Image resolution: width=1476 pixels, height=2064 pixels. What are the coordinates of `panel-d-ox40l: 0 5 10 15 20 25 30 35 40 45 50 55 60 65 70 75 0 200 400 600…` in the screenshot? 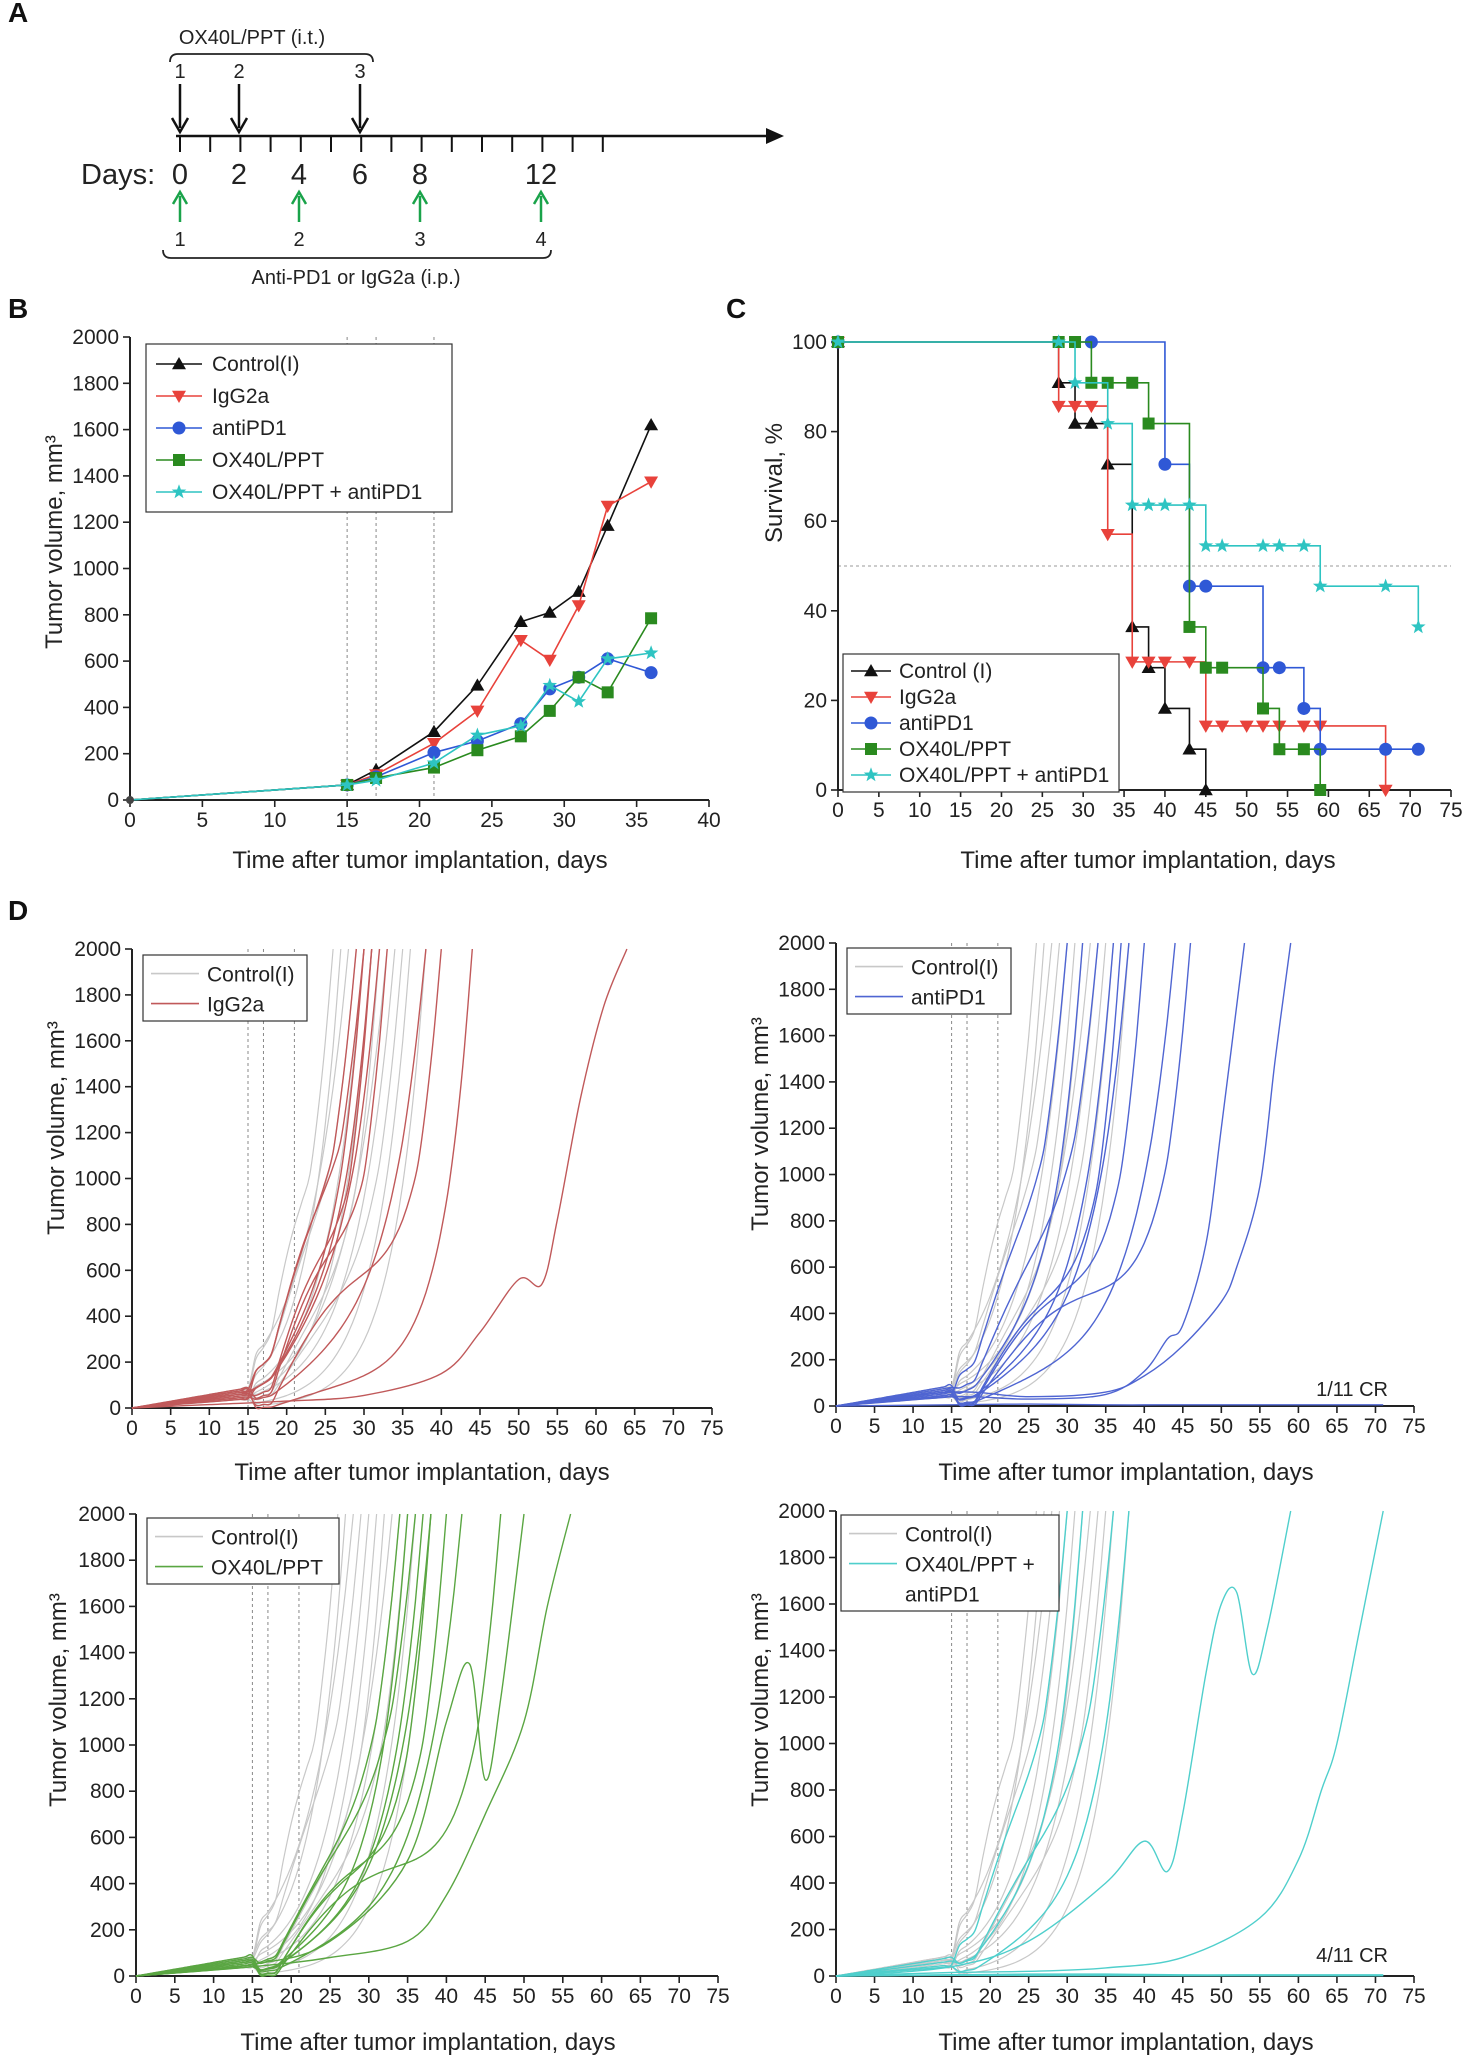 It's located at (387, 1779).